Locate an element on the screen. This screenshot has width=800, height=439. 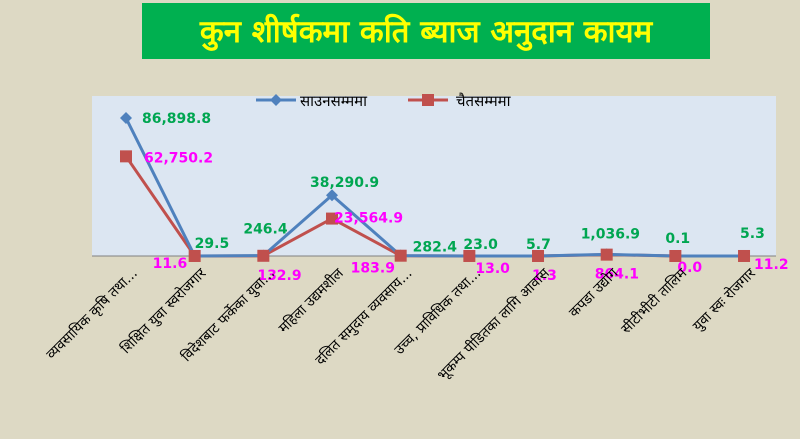
series-2-data-label: 1.3 is located at coordinates (544, 276).